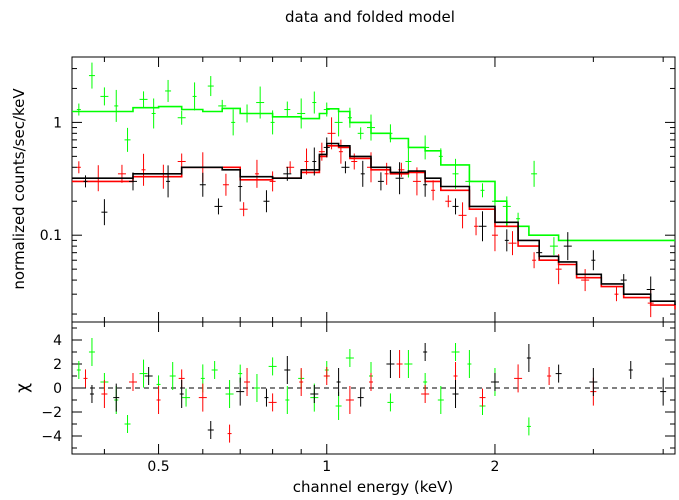 This screenshot has height=500, width=679. Describe the element at coordinates (57, 365) in the screenshot. I see `y-tick-label: 2` at that location.